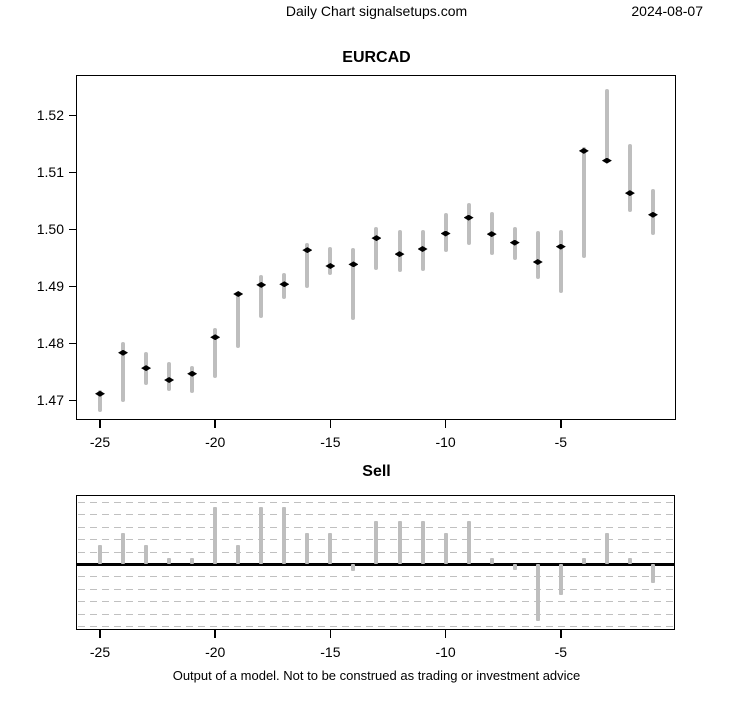  What do you see at coordinates (667, 11) in the screenshot?
I see `header-date: 2024-08-07` at bounding box center [667, 11].